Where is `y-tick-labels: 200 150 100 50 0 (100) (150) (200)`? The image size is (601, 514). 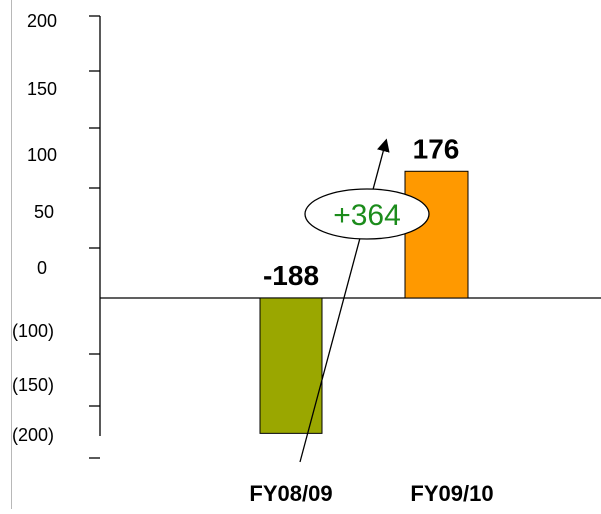 y-tick-labels: 200 150 100 50 0 (100) (150) (200) is located at coordinates (34, 228).